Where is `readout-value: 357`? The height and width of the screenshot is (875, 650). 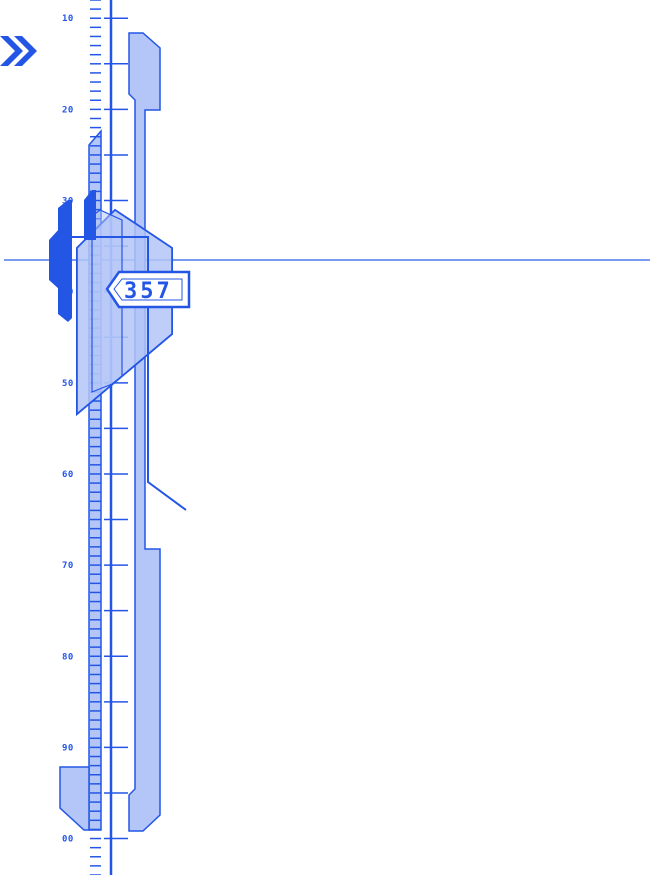
readout-value: 357 is located at coordinates (148, 291).